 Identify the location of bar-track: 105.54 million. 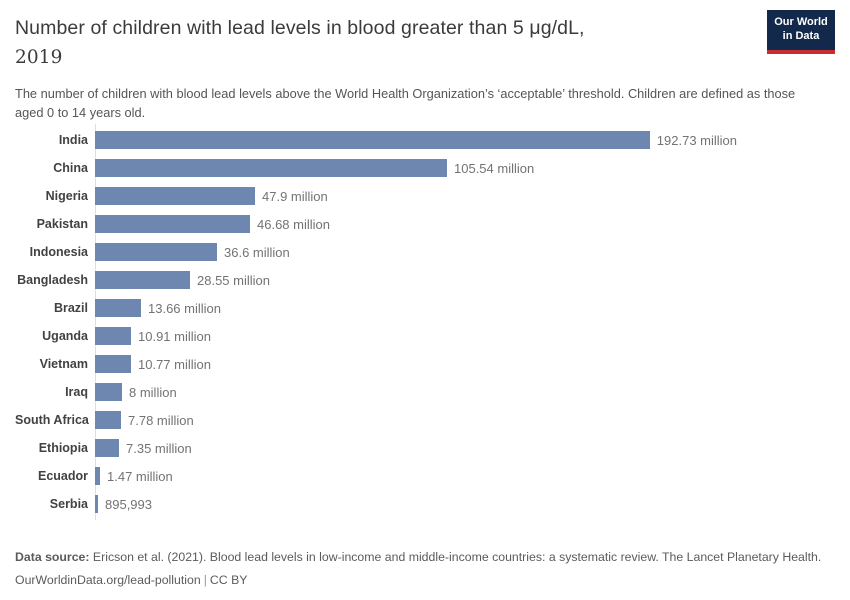
(416, 168).